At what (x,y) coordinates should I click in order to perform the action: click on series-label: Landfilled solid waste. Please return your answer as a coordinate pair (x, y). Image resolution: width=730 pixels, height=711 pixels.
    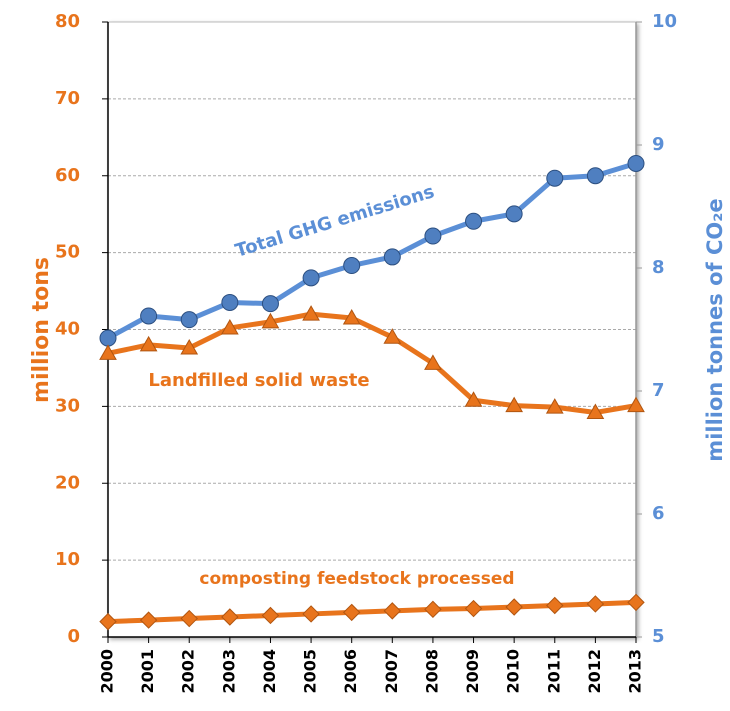
    Looking at the image, I should click on (258, 380).